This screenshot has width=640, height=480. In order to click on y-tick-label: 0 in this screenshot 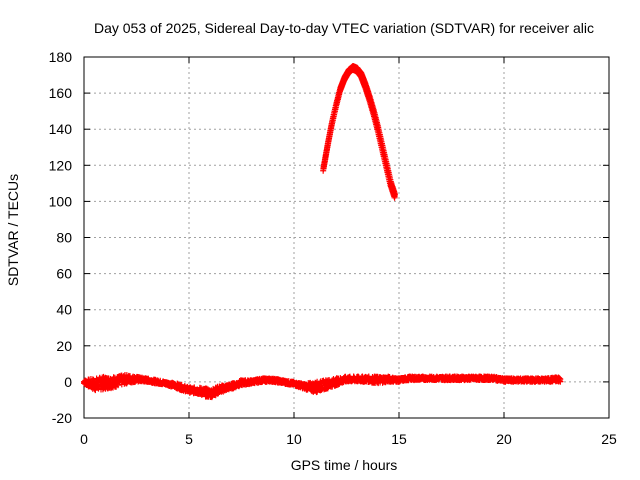, I will do `click(68, 382)`.